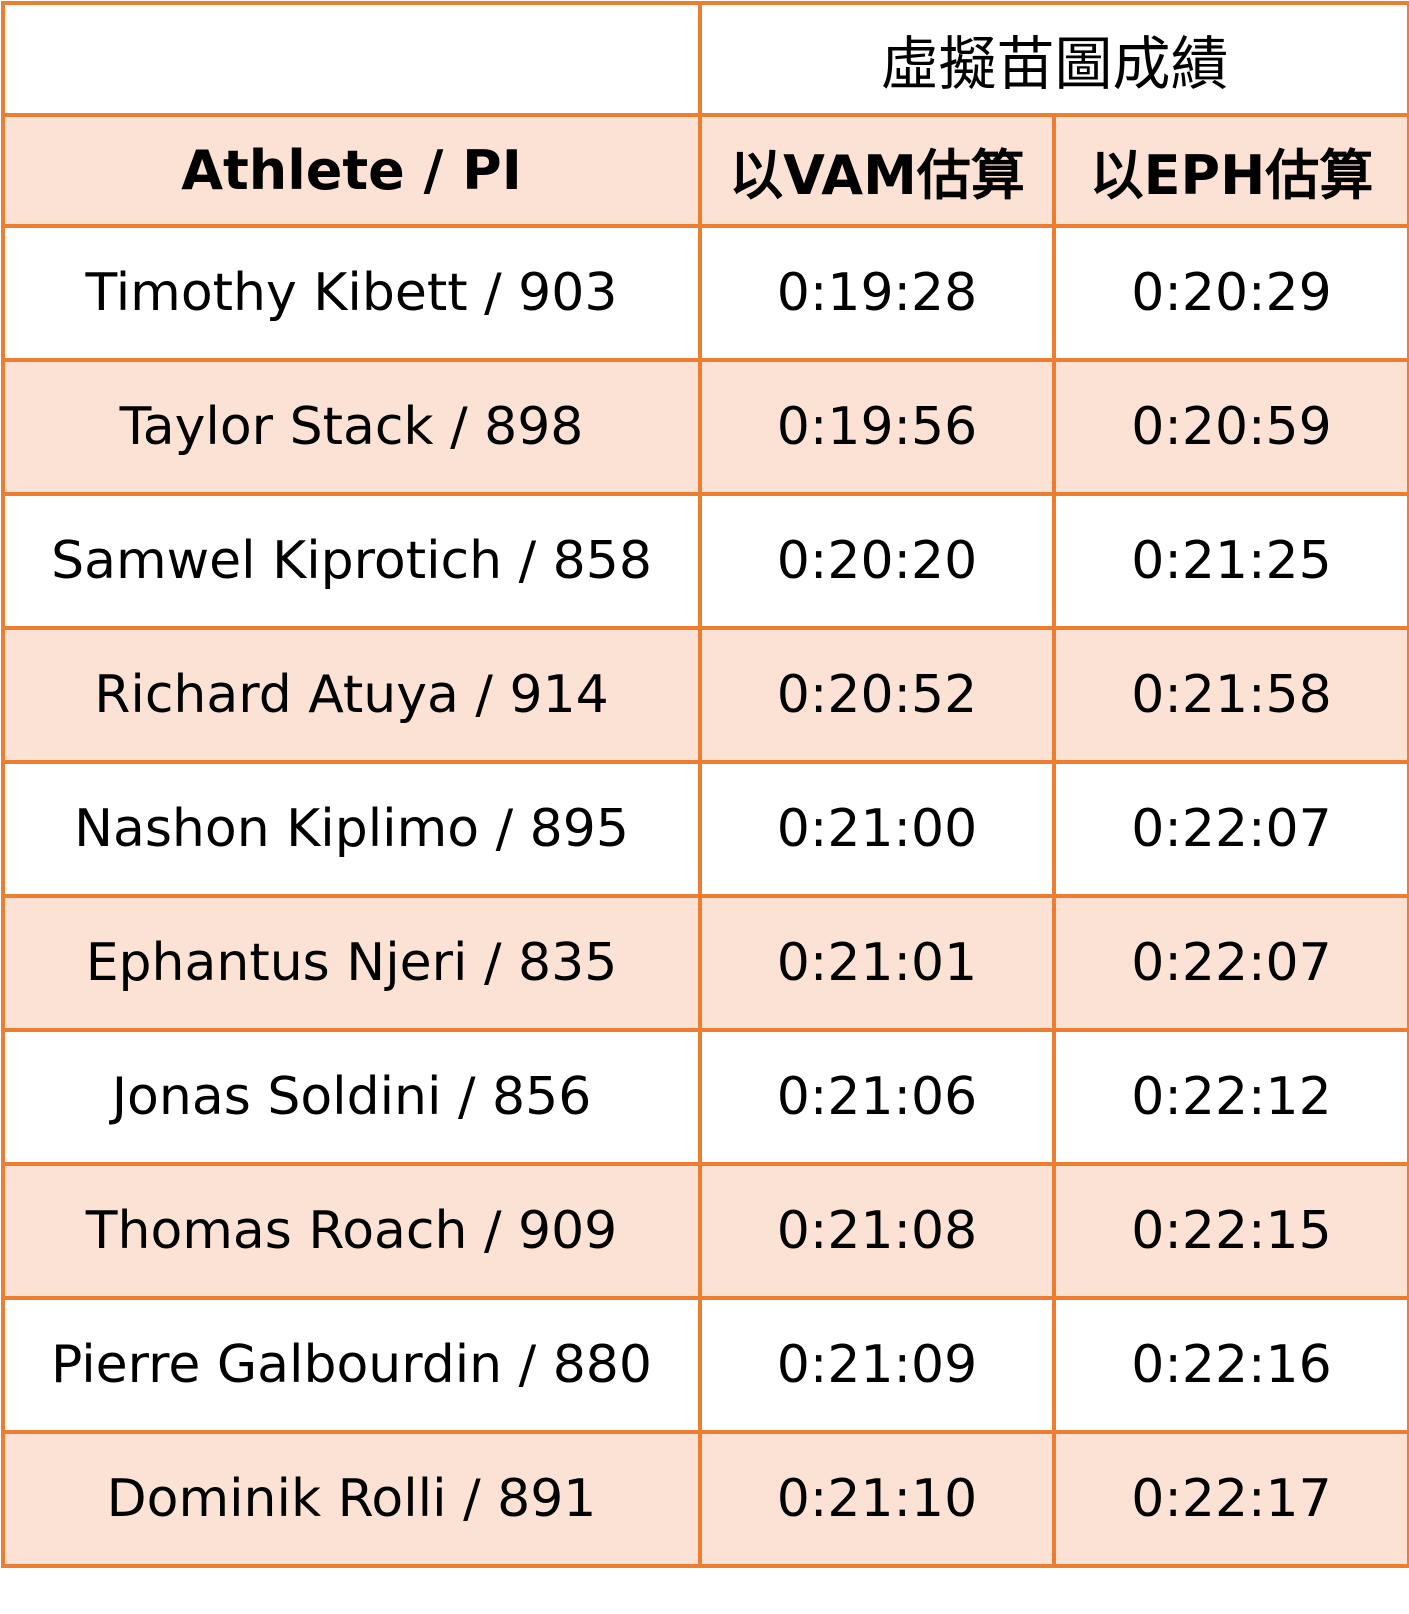  What do you see at coordinates (1230, 561) in the screenshot?
I see `time-cell: 0:21:25` at bounding box center [1230, 561].